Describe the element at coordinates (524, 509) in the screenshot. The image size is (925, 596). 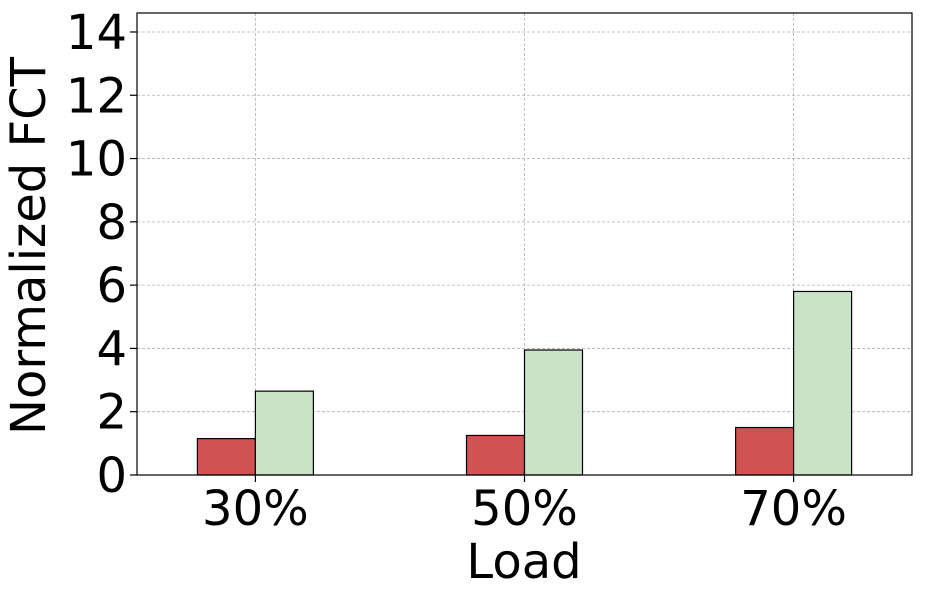
I see `x-tick-label: 50%` at that location.